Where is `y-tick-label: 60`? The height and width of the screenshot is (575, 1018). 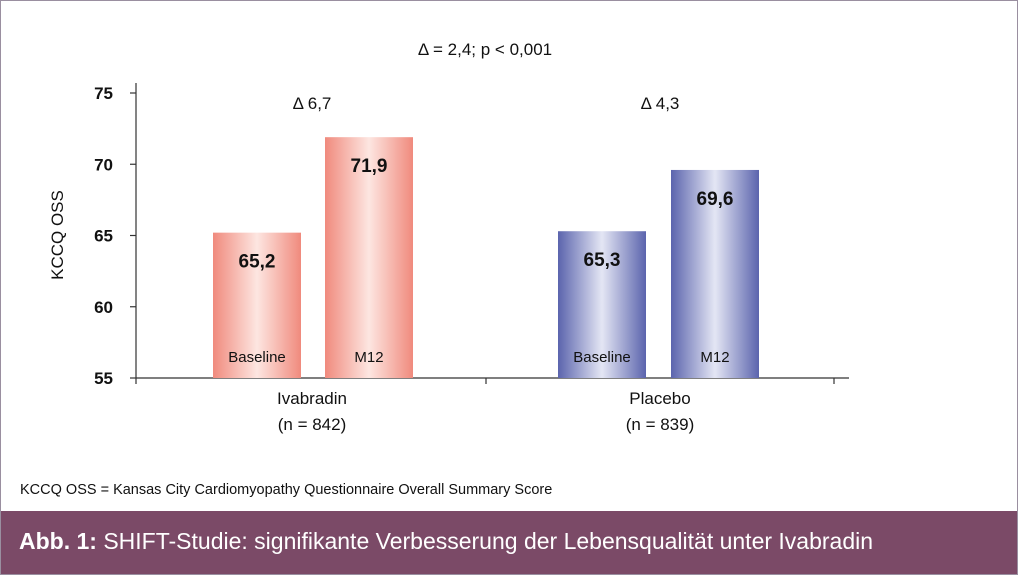
y-tick-label: 60 is located at coordinates (103, 307).